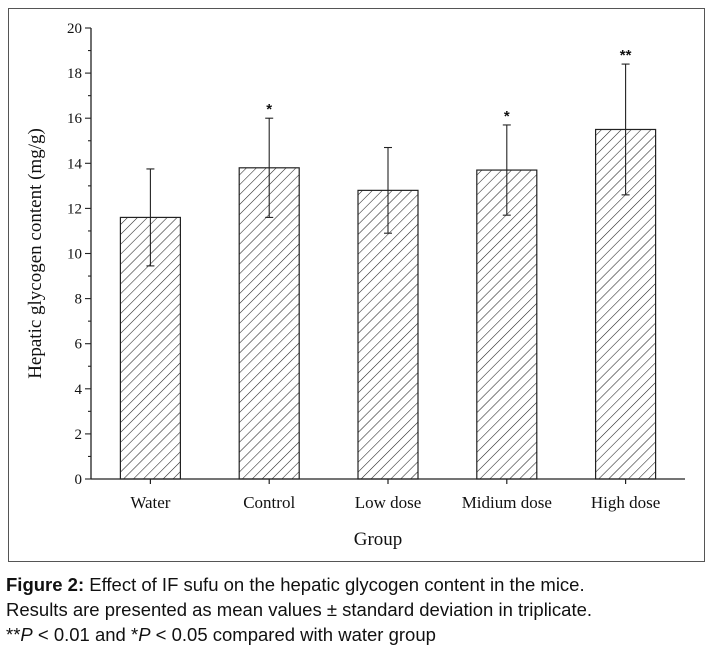 Image resolution: width=713 pixels, height=660 pixels. I want to click on x-tick-label-0: Water, so click(150, 502).